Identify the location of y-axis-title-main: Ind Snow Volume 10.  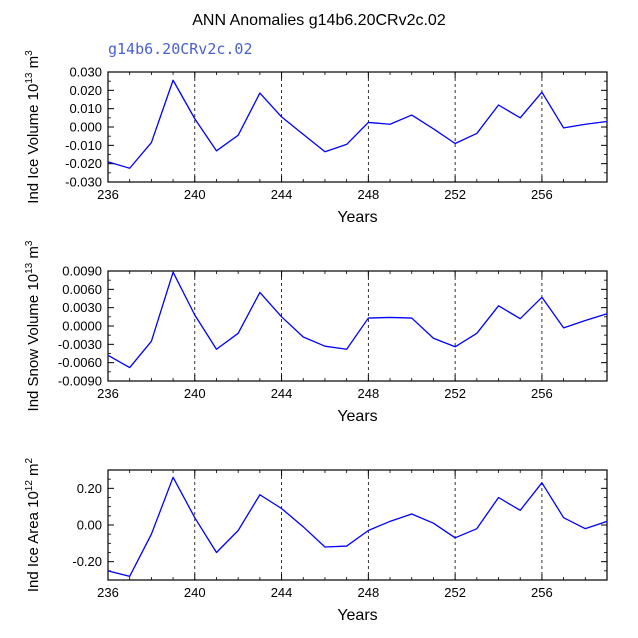
(33, 343).